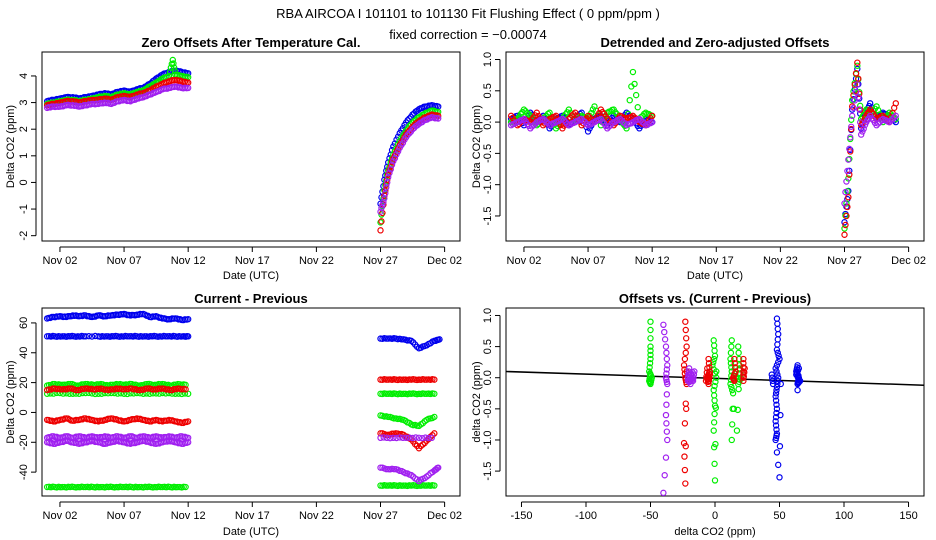  What do you see at coordinates (24, 472) in the screenshot?
I see `y-tick-label: -40` at bounding box center [24, 472].